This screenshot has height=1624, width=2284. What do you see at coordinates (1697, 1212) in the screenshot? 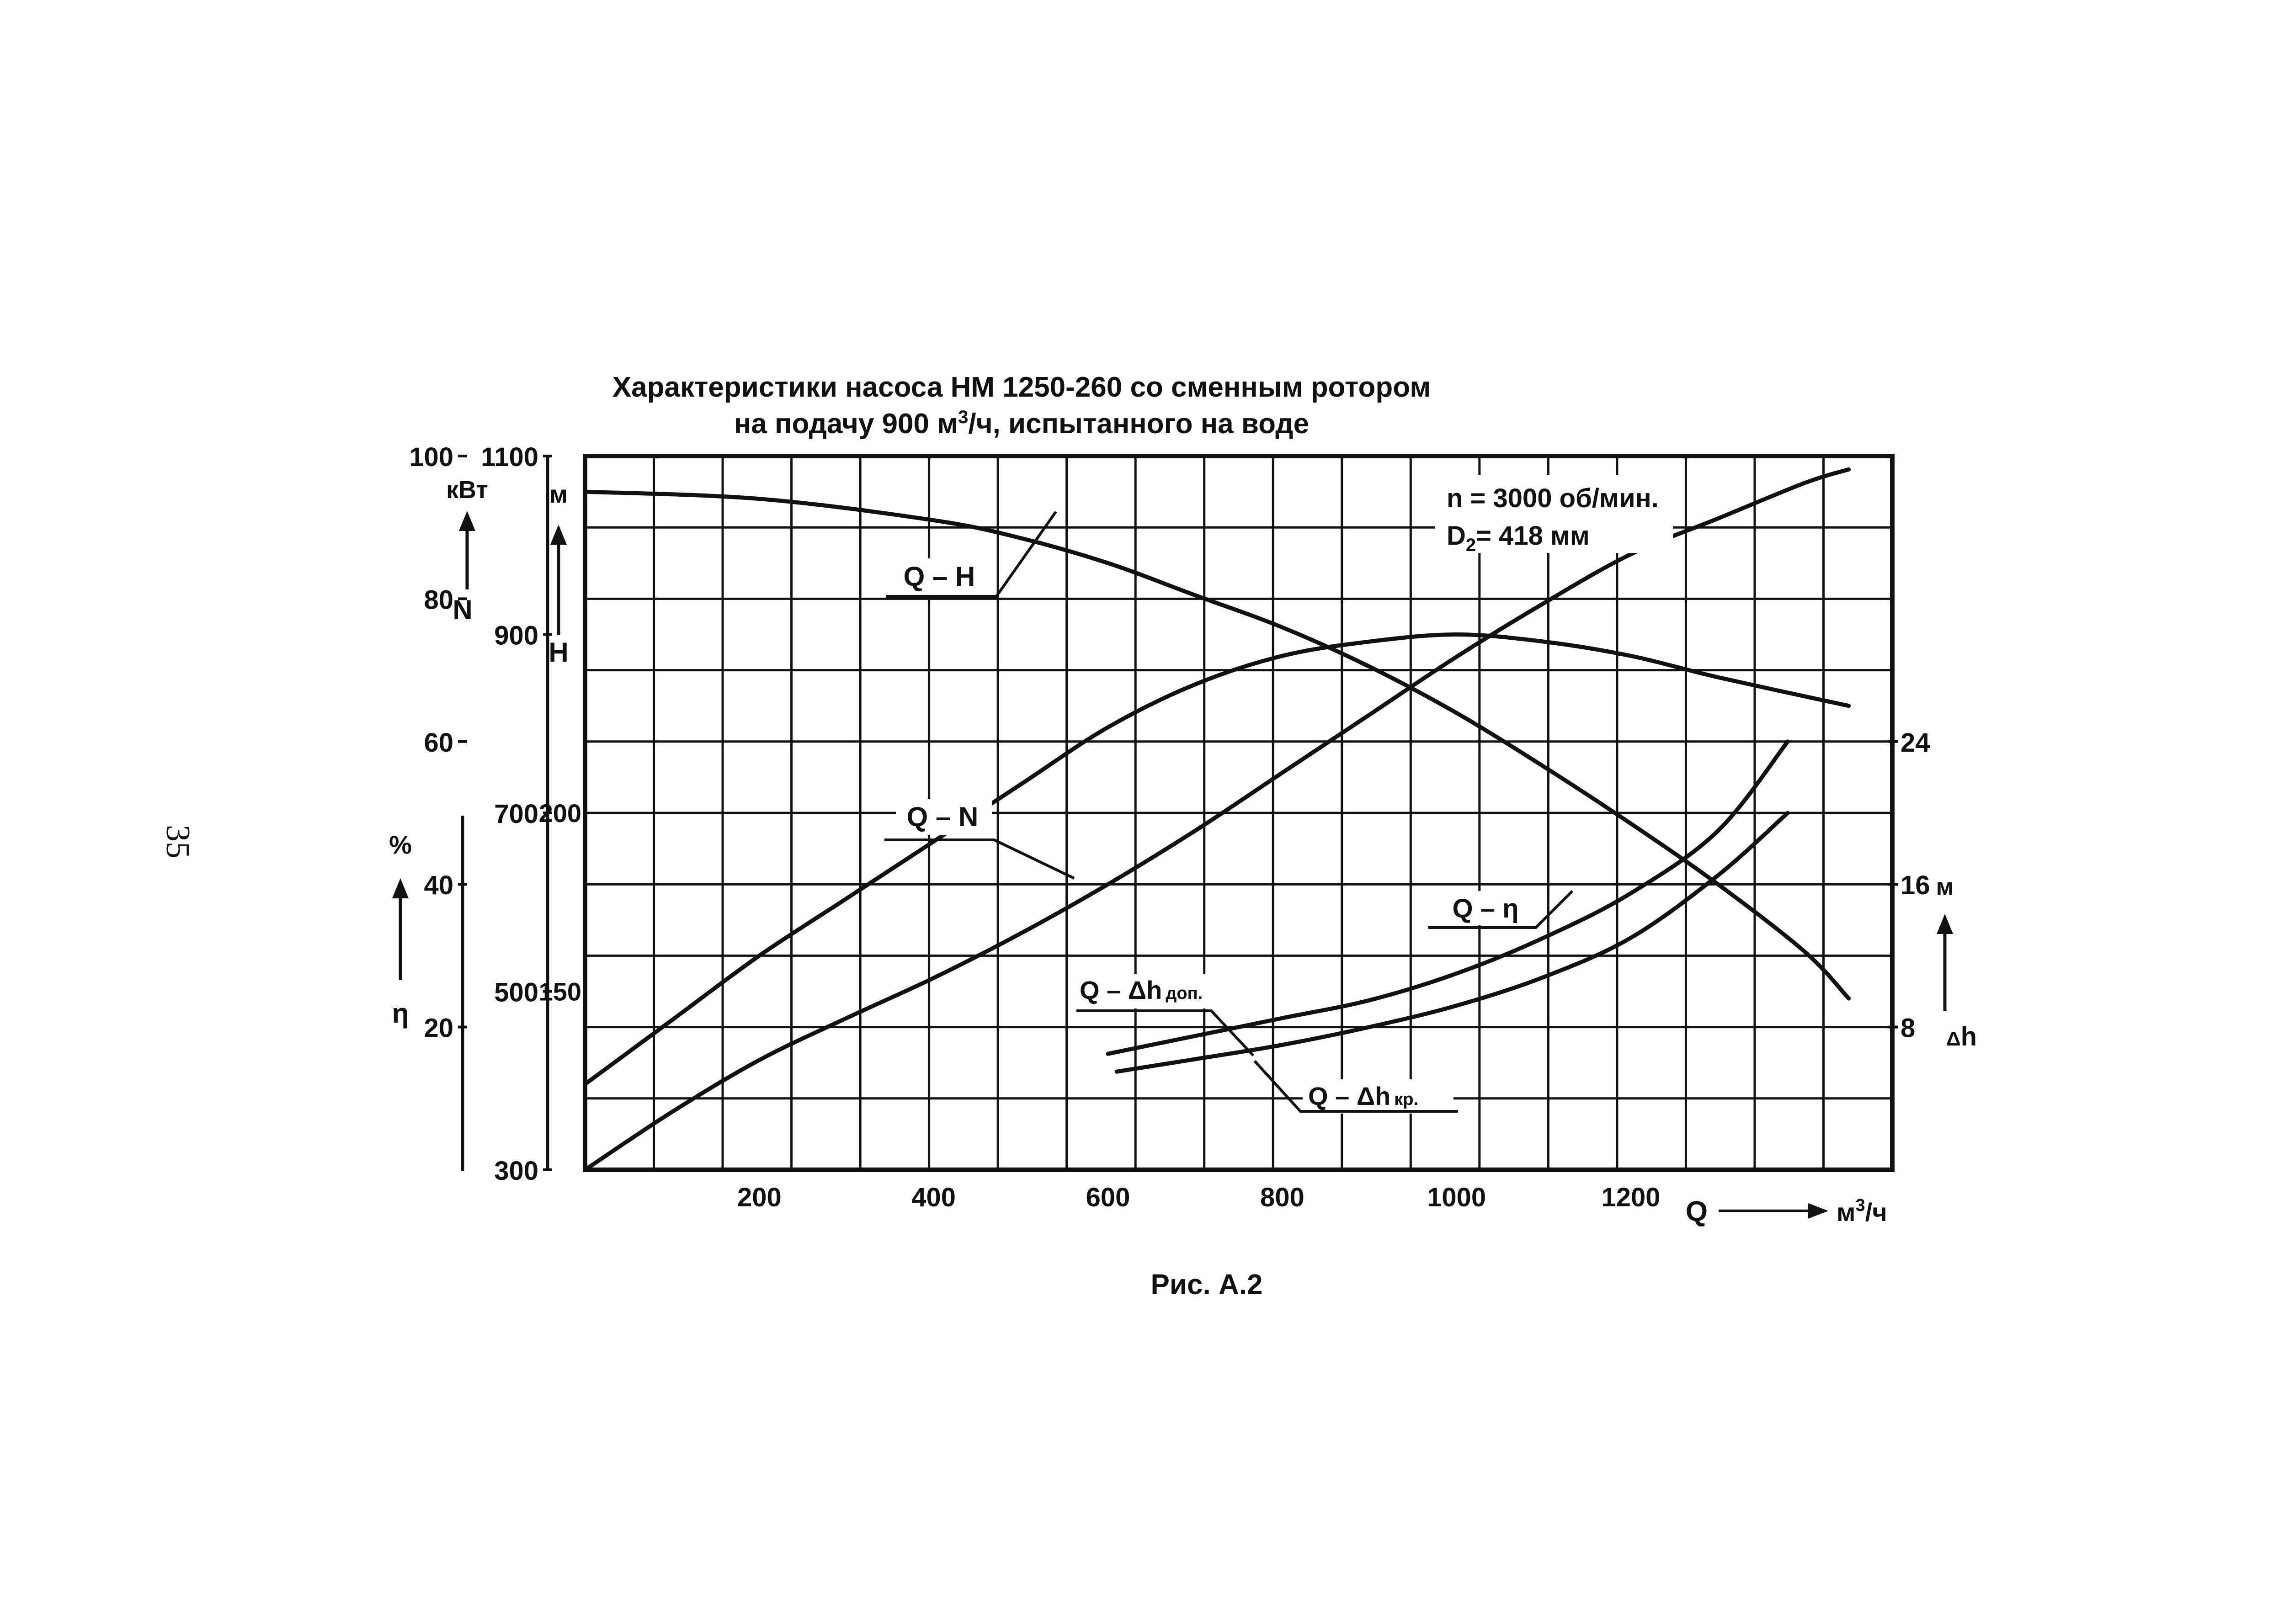
I see `axis-Q-symbol: Q` at bounding box center [1697, 1212].